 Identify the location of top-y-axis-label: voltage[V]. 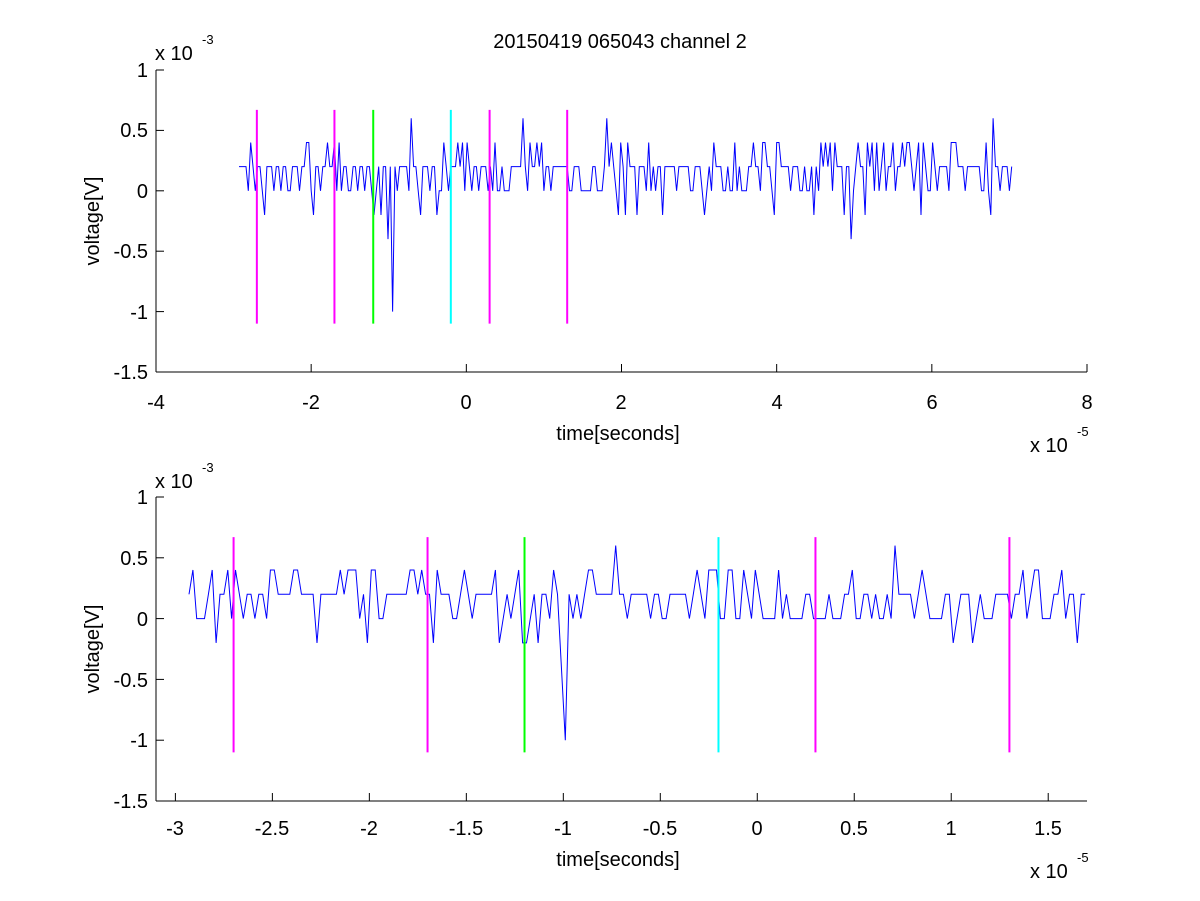
(93, 221).